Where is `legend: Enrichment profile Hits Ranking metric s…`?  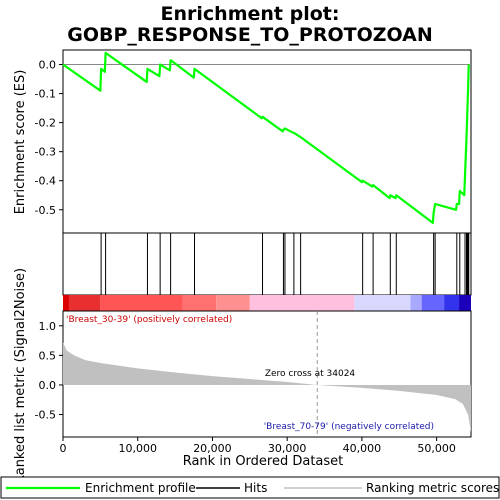 legend: Enrichment profile Hits Ranking metric s… is located at coordinates (250, 487).